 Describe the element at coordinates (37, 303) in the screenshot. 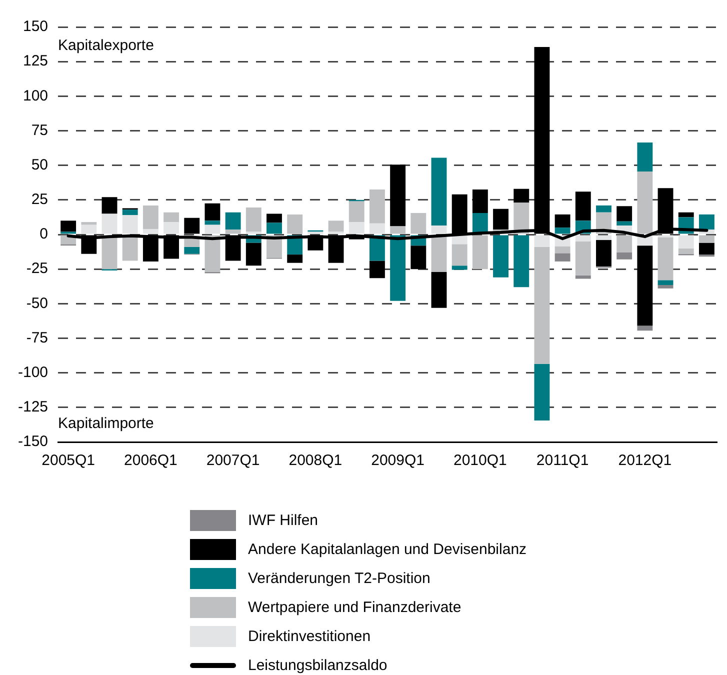

I see `y-tick-label: -50` at that location.